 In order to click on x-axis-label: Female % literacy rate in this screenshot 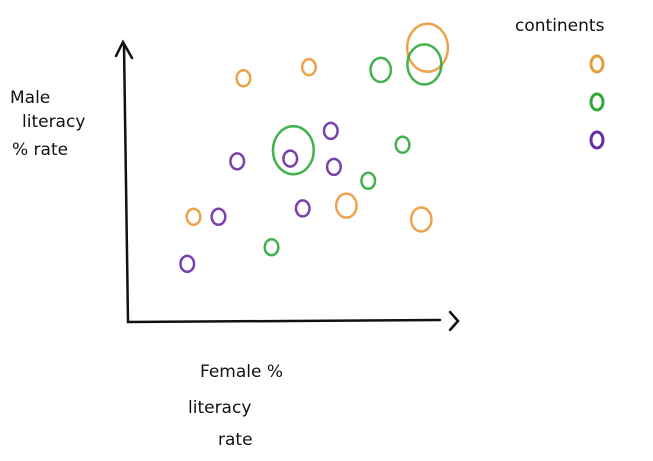, I will do `click(235, 406)`.